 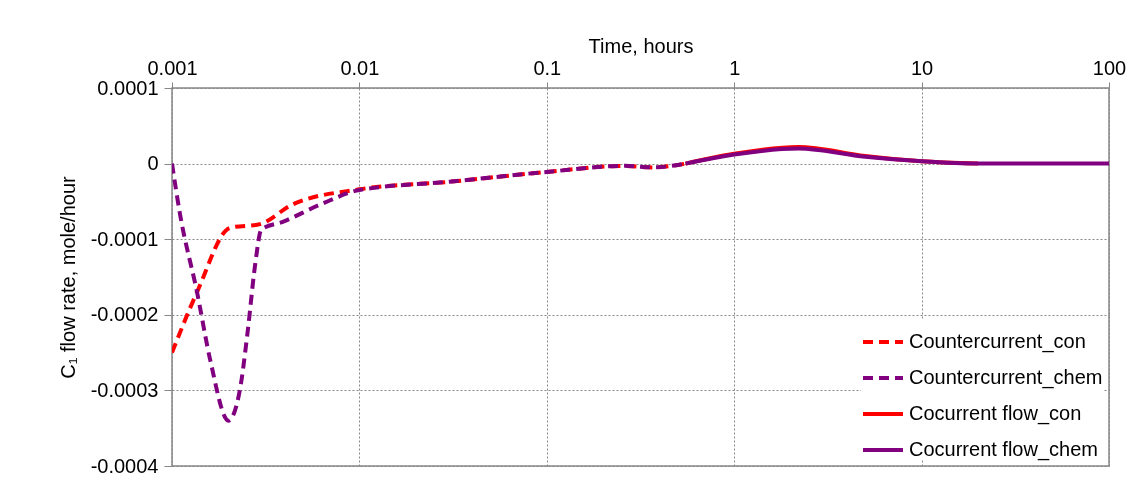 I want to click on y-tick-label: -0.0003, so click(x=124, y=389).